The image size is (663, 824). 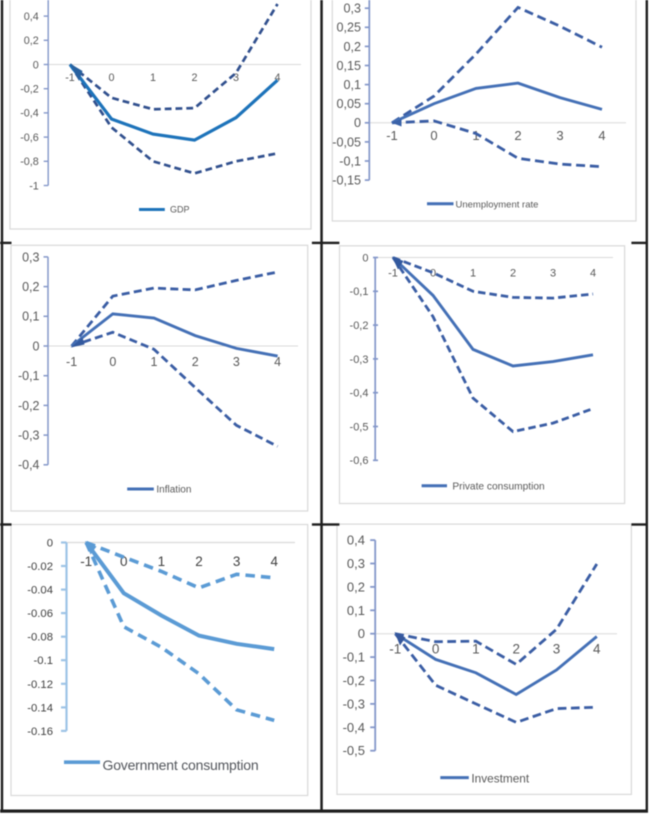 What do you see at coordinates (348, 104) in the screenshot?
I see `svg-text: 0,05` at bounding box center [348, 104].